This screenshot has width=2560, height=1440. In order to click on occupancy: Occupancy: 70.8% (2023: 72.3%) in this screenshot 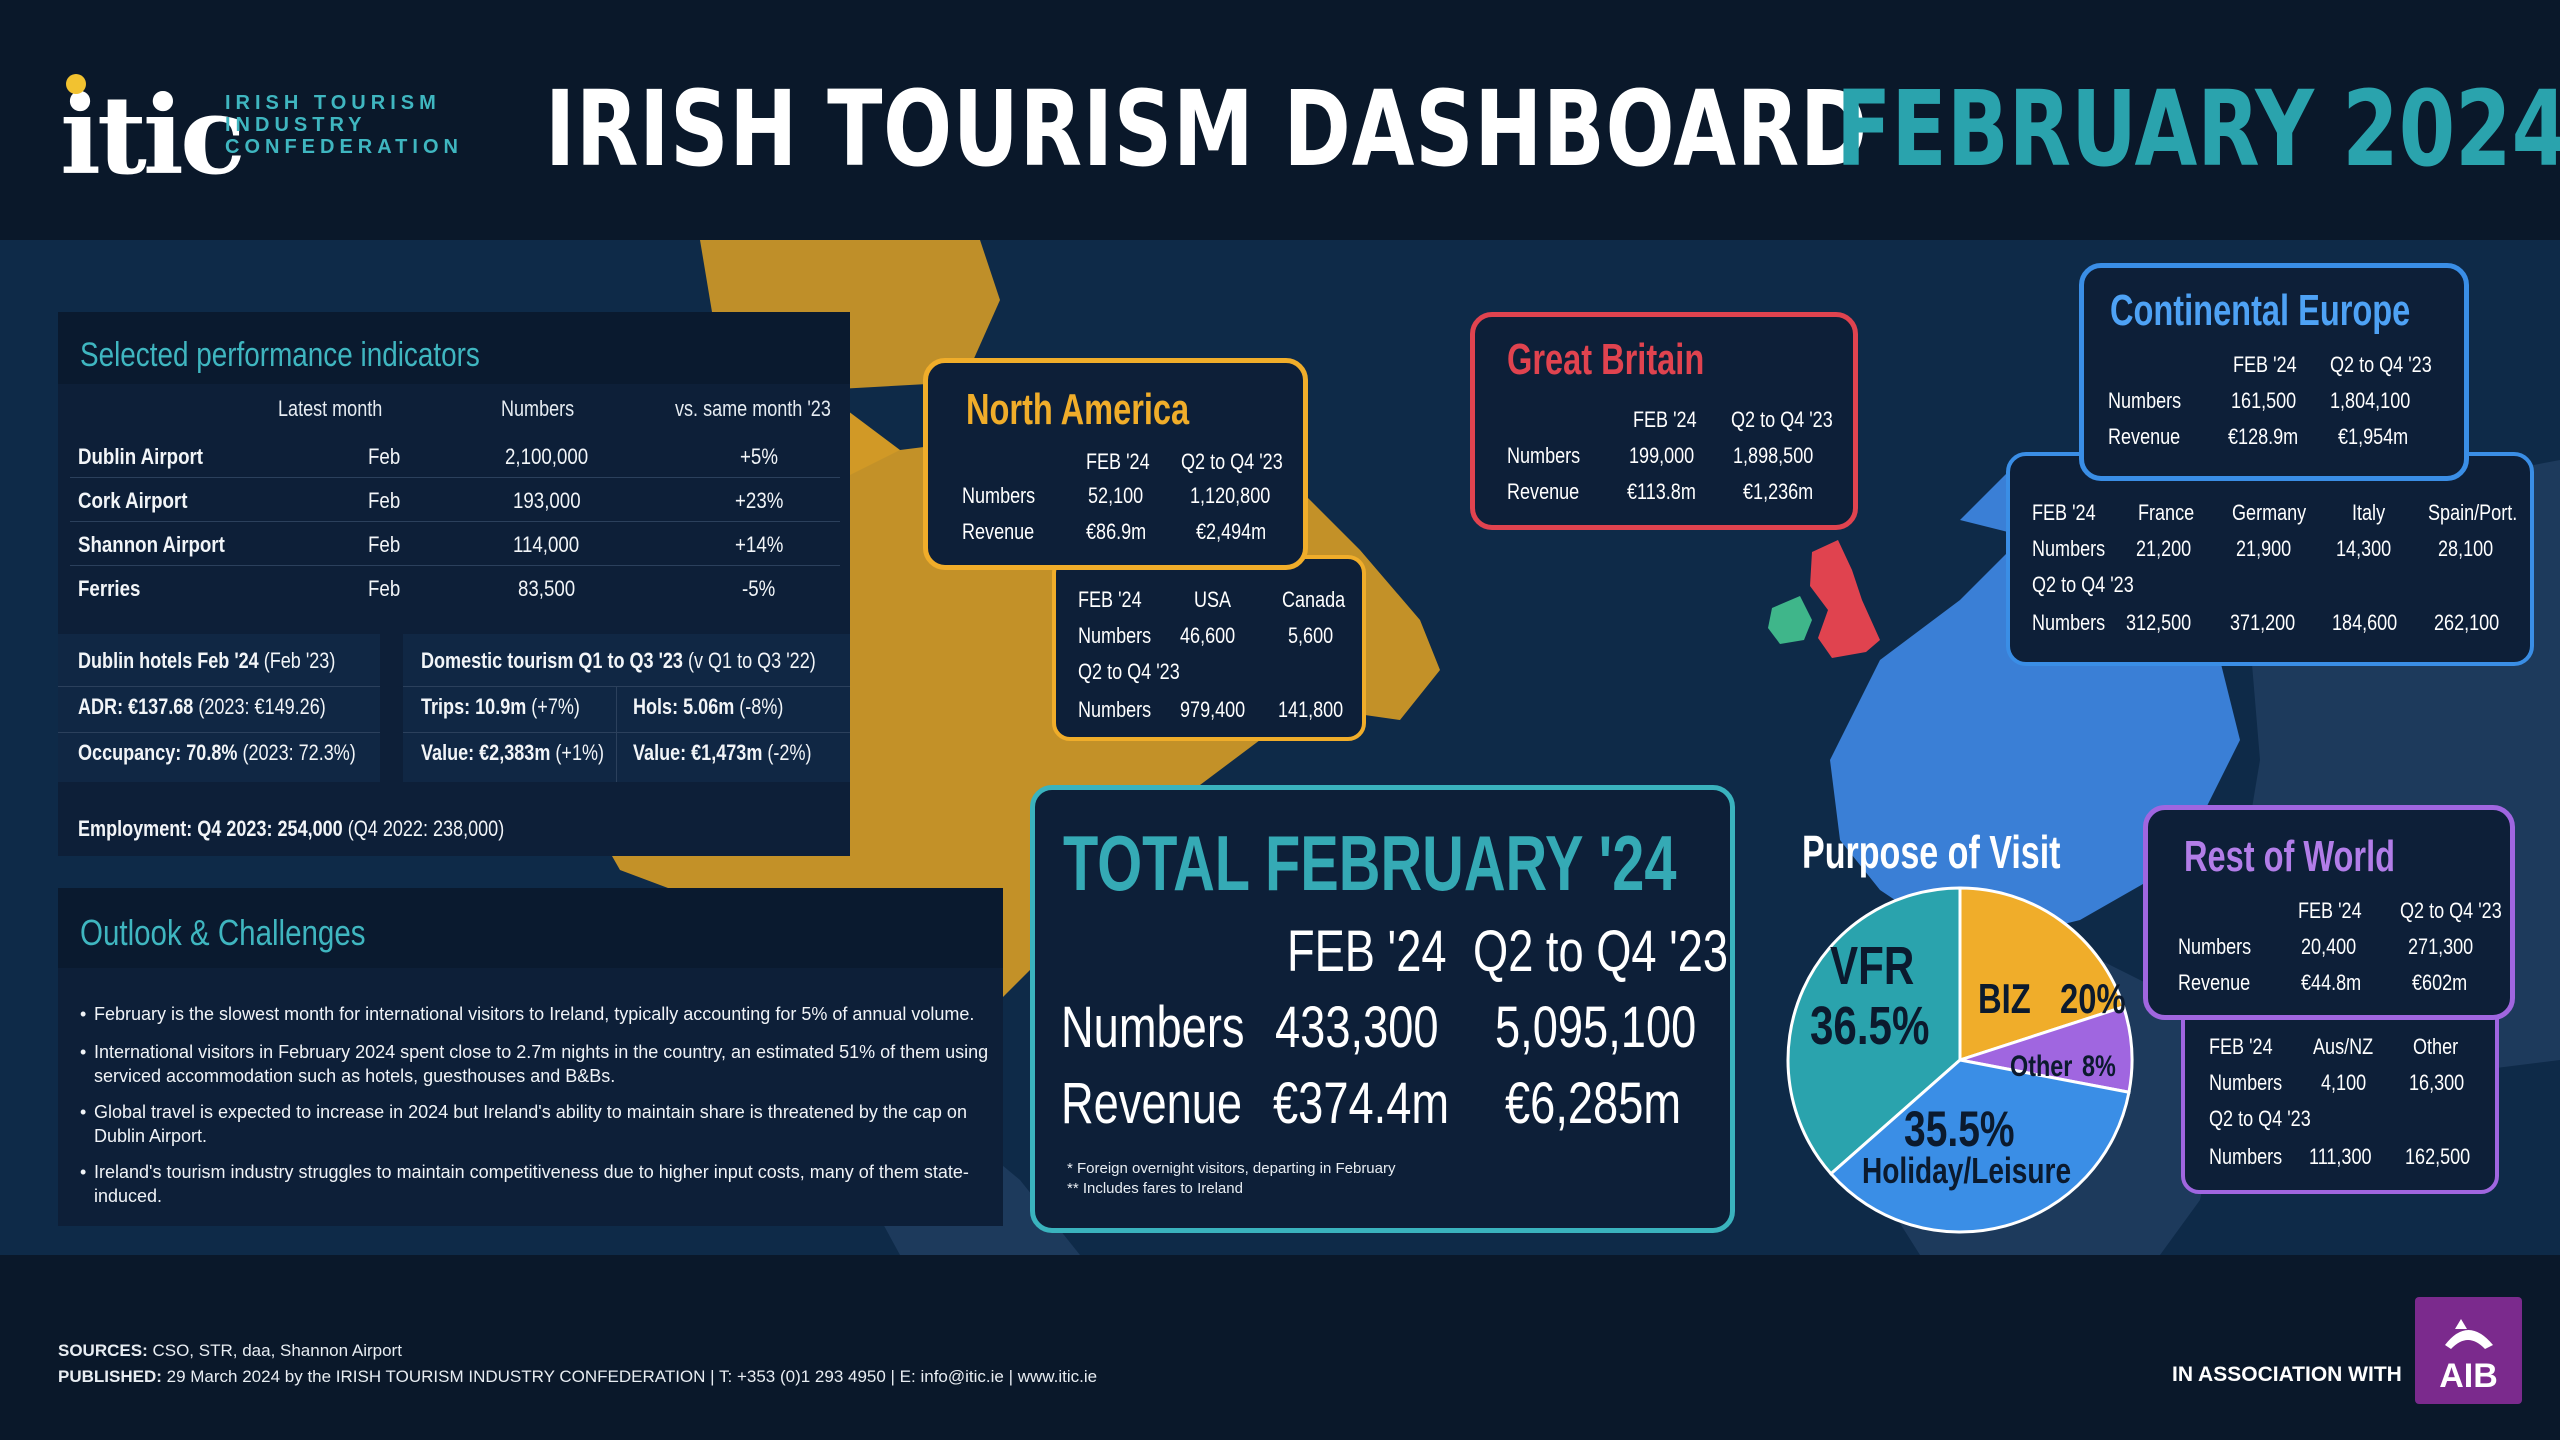, I will do `click(217, 752)`.